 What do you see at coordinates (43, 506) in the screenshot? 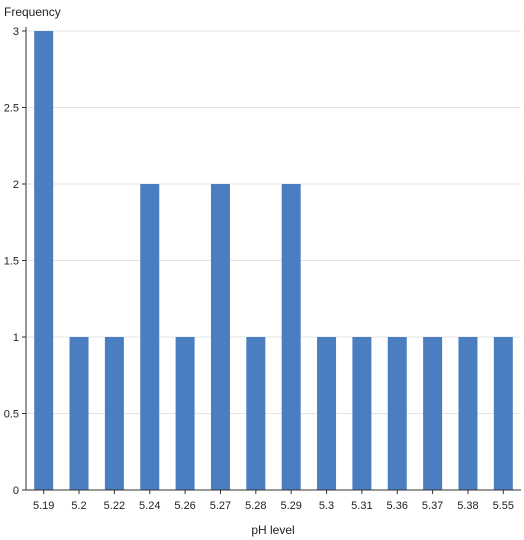
I see `x-tick-label: 5.19` at bounding box center [43, 506].